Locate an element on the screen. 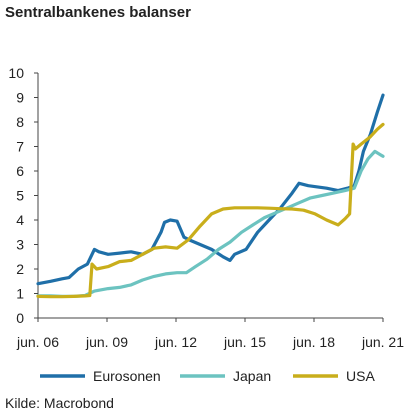 Image resolution: width=412 pixels, height=419 pixels. y-tick-label: 2 is located at coordinates (20, 269).